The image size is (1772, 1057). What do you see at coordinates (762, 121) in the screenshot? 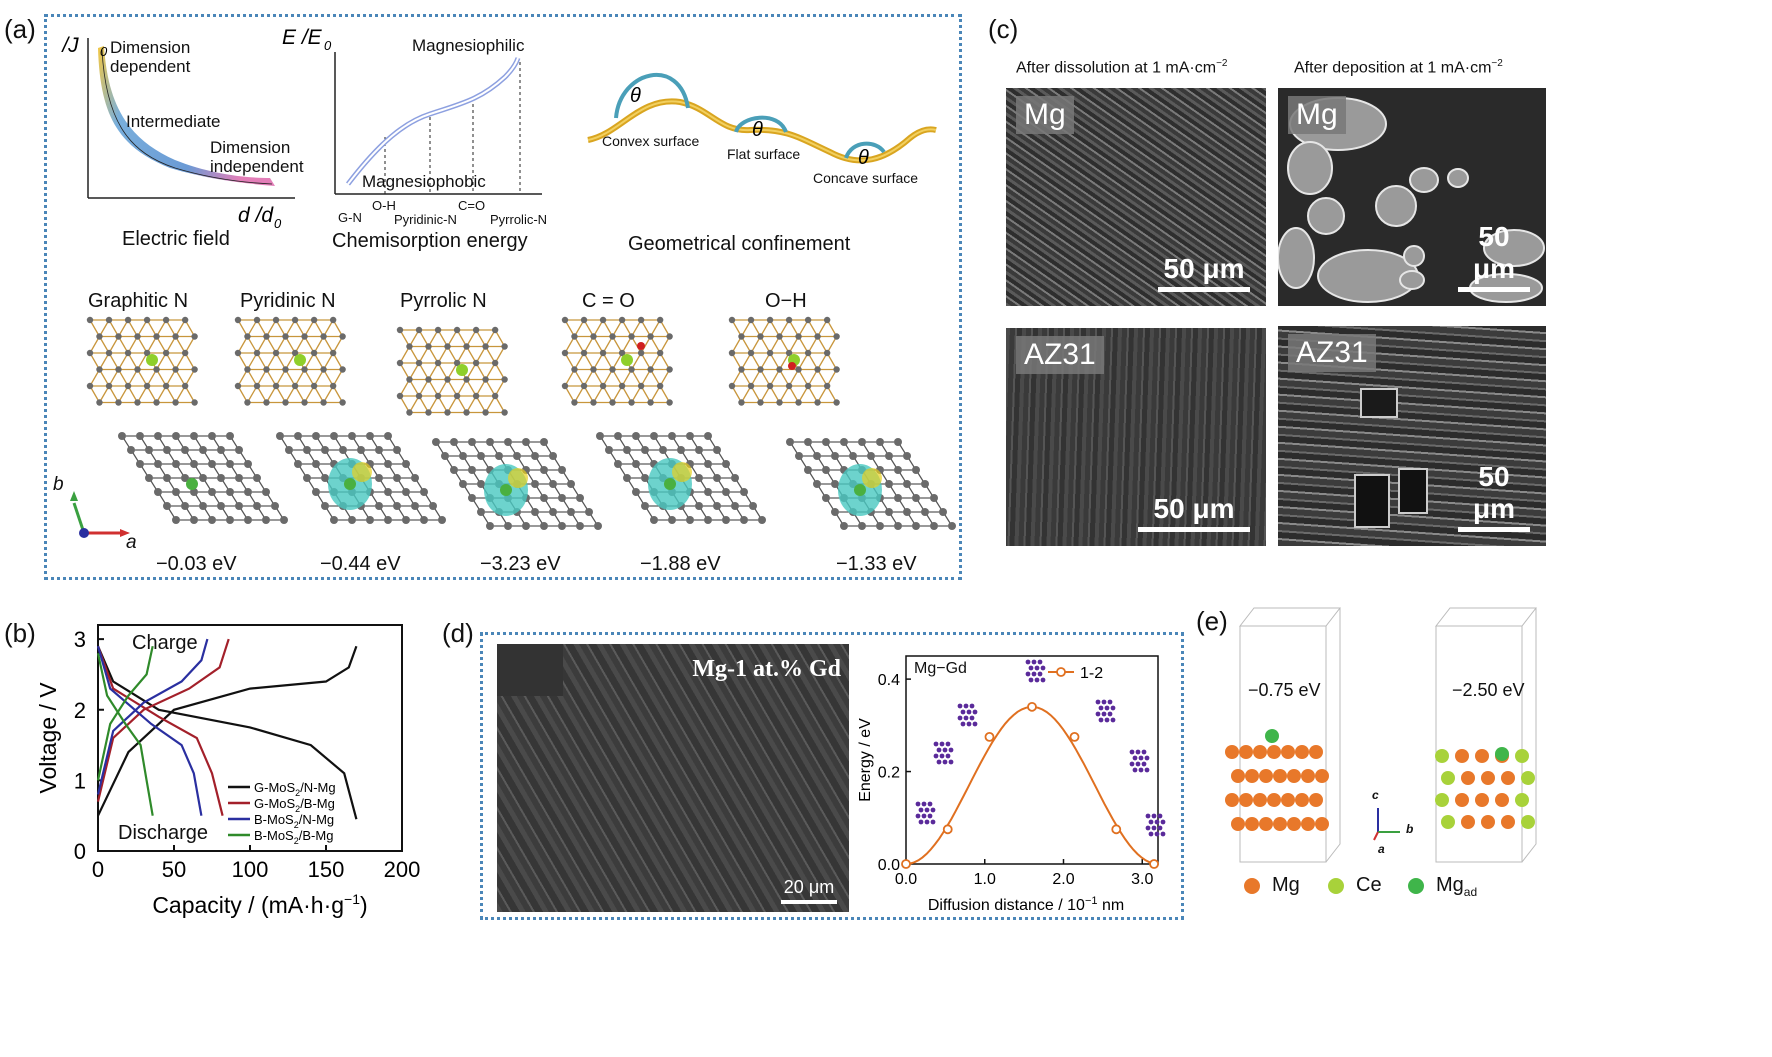
I see `geometric-sketch: θ θ θ` at bounding box center [762, 121].